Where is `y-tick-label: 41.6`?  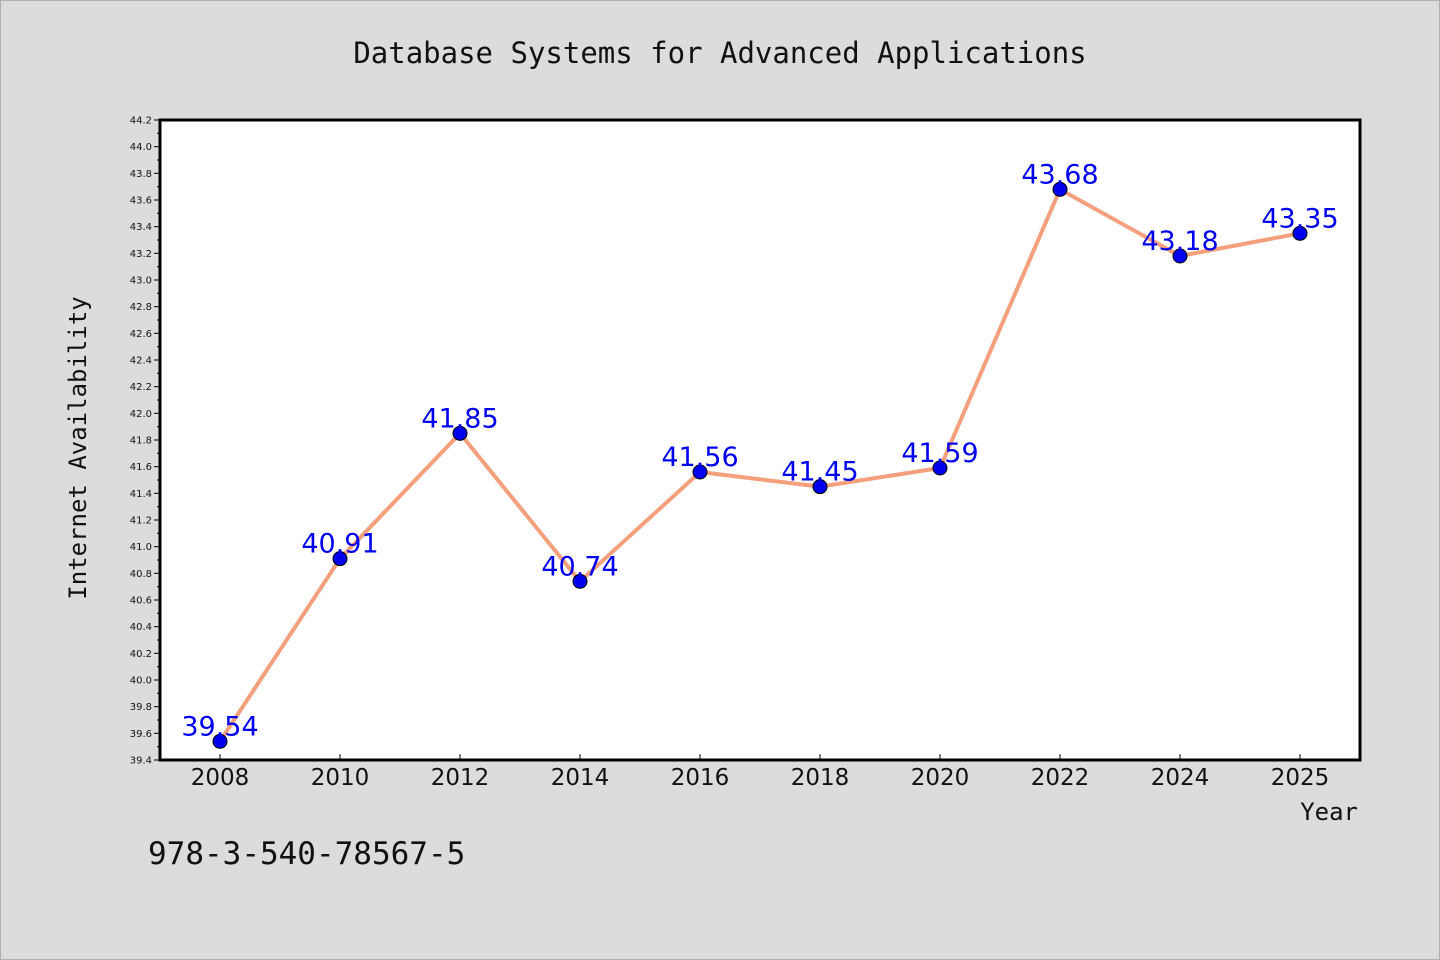
y-tick-label: 41.6 is located at coordinates (141, 467).